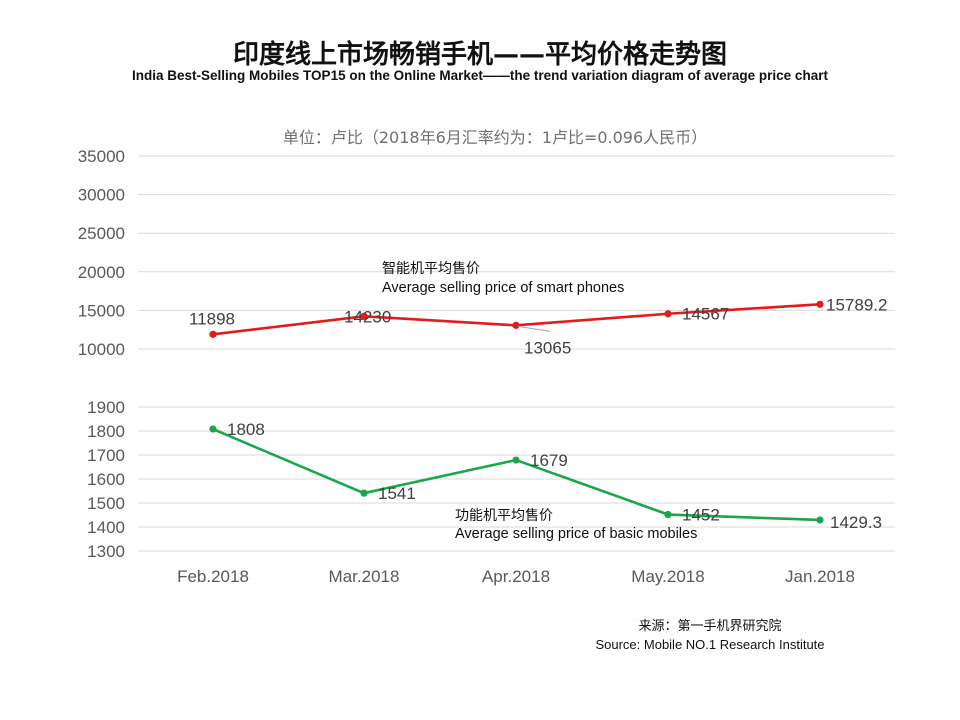 This screenshot has width=960, height=720. Describe the element at coordinates (213, 576) in the screenshot. I see `x-tick-label: Feb.2018` at that location.